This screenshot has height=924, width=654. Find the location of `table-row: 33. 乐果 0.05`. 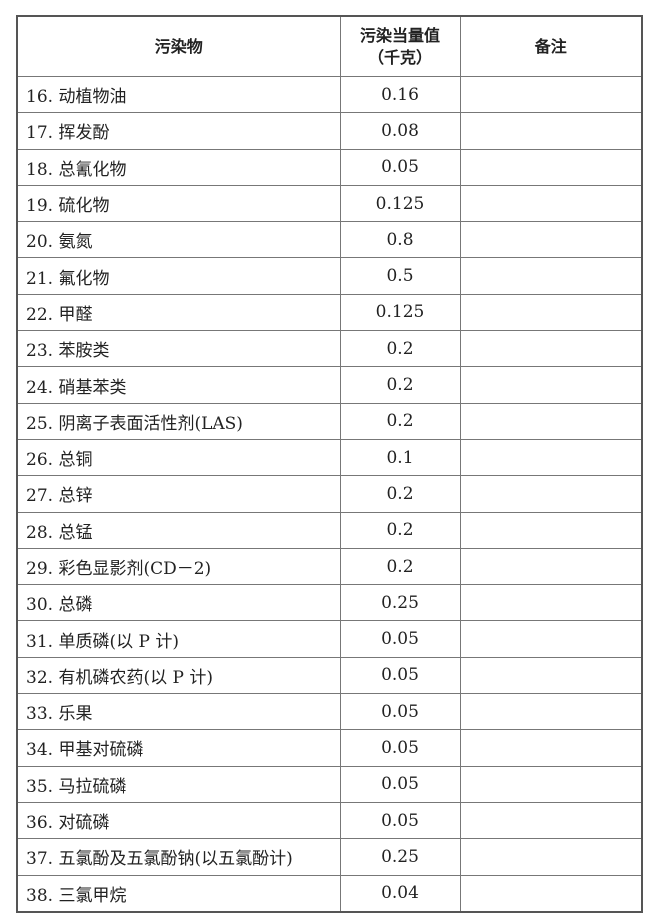

table-row: 33. 乐果 0.05 is located at coordinates (329, 712).